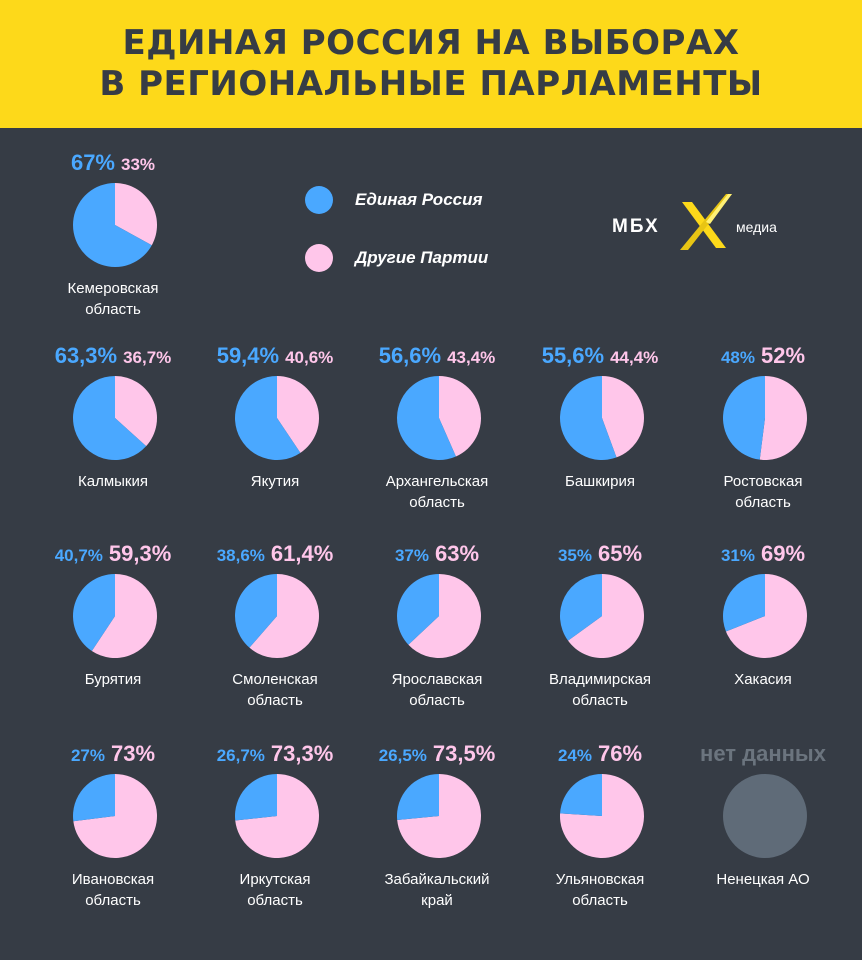 This screenshot has height=960, width=862. Describe the element at coordinates (783, 355) in the screenshot. I see `other-percent-label: 52%` at that location.